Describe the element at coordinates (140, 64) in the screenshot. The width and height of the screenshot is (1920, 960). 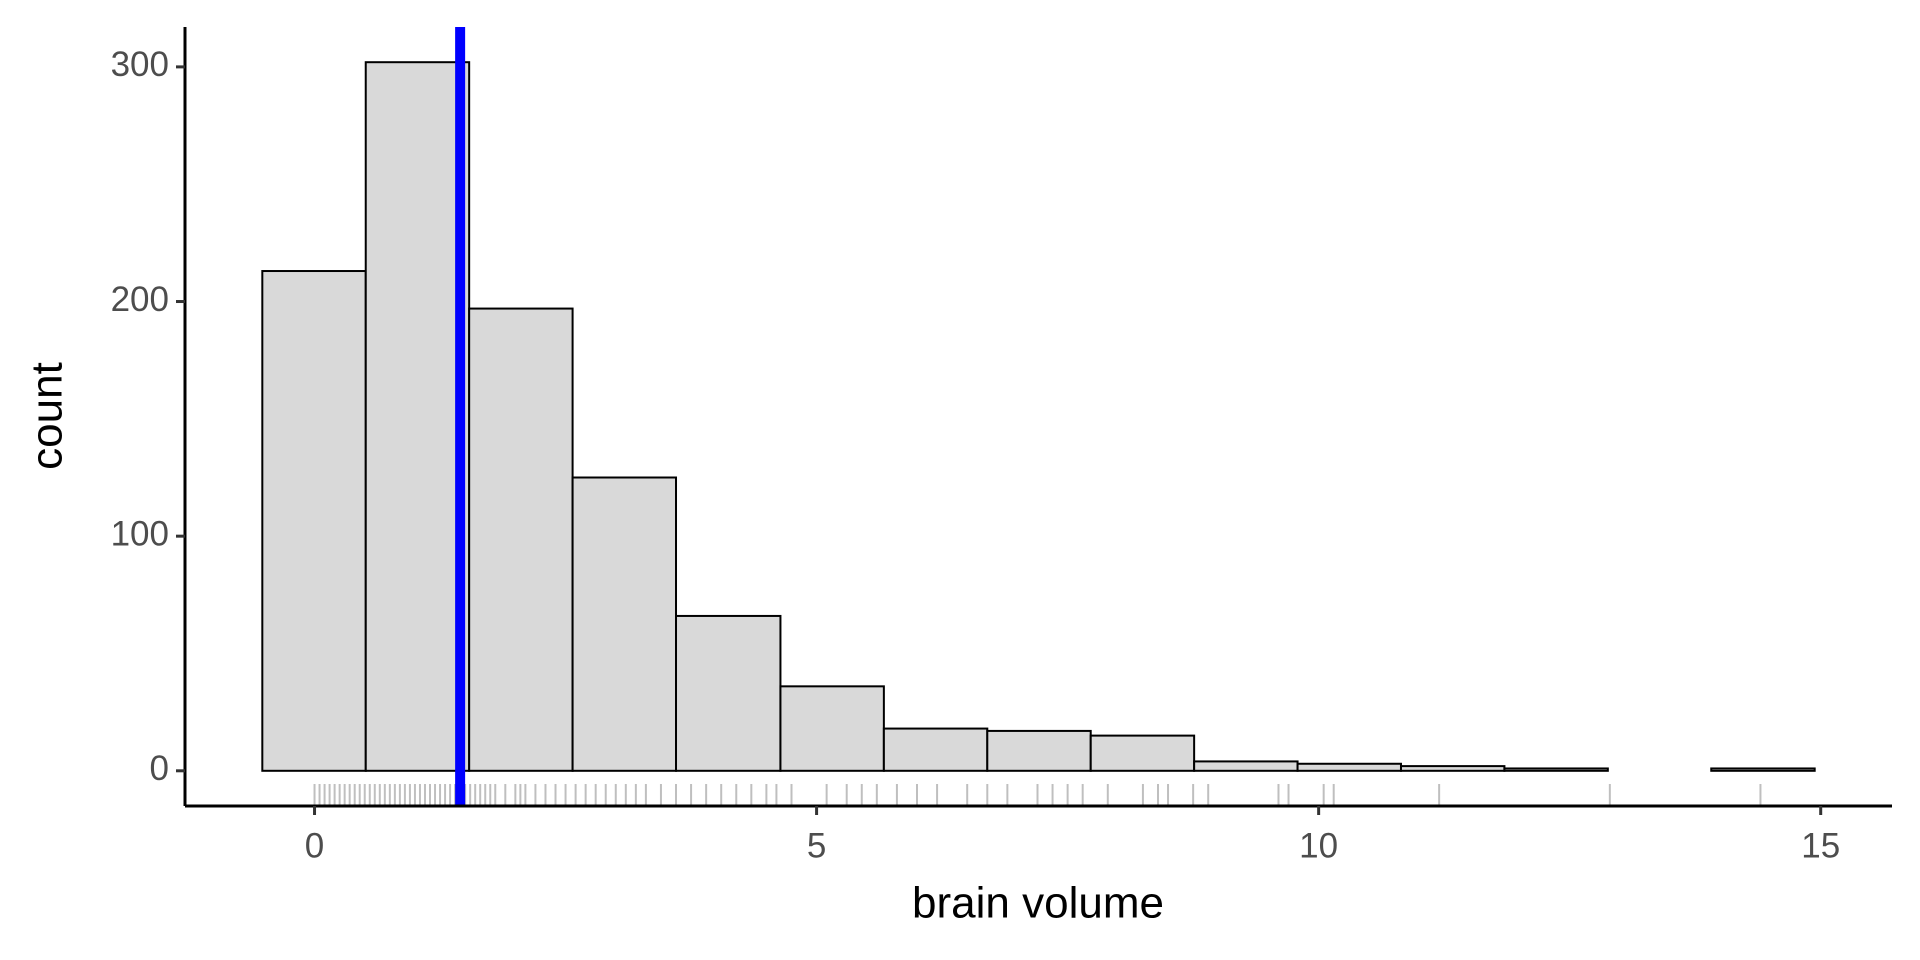
I see `y-tick-label: 300` at that location.